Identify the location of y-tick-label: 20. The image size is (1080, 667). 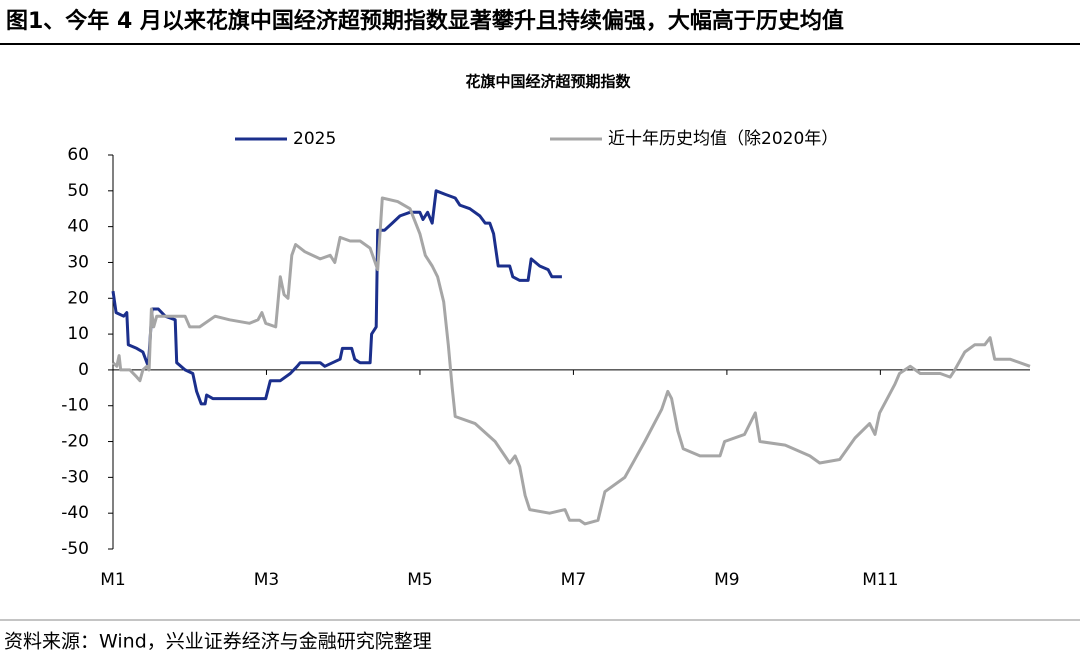
(78, 298).